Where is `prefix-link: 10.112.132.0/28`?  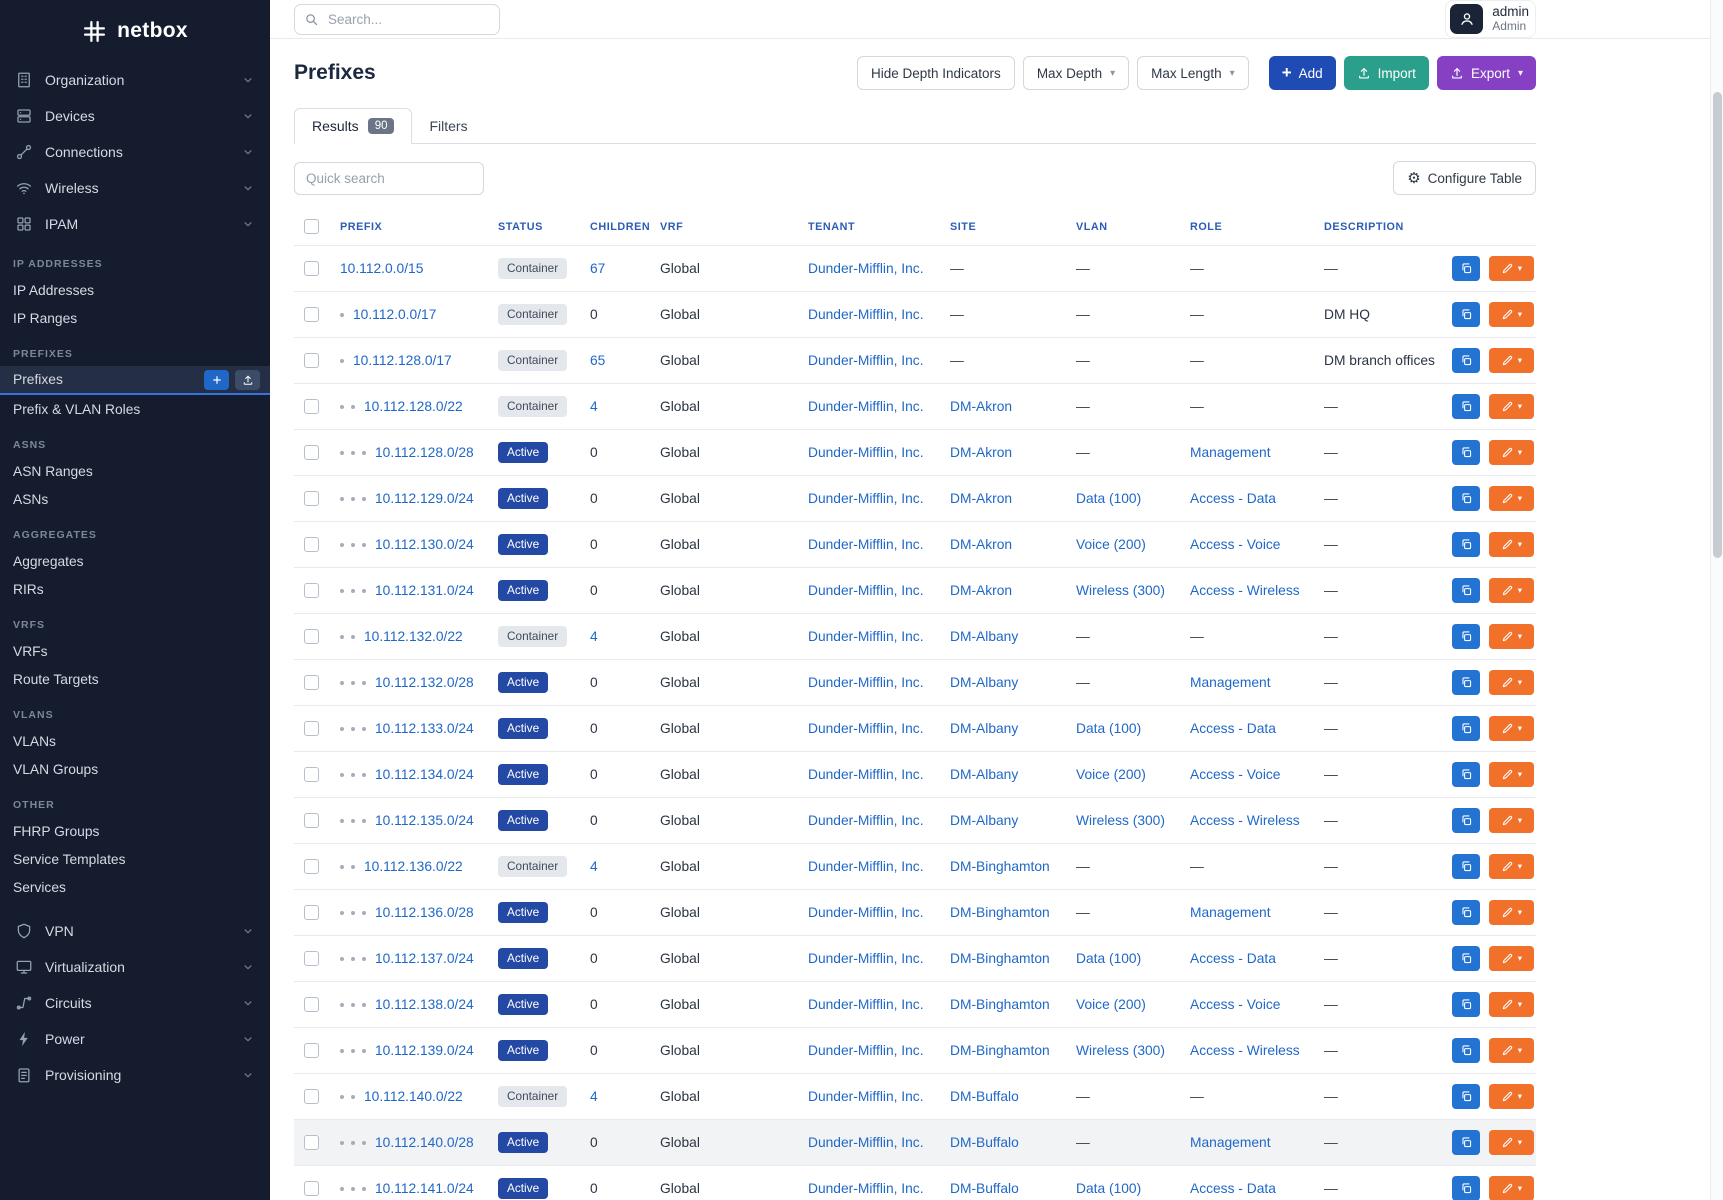
prefix-link: 10.112.132.0/28 is located at coordinates (424, 682).